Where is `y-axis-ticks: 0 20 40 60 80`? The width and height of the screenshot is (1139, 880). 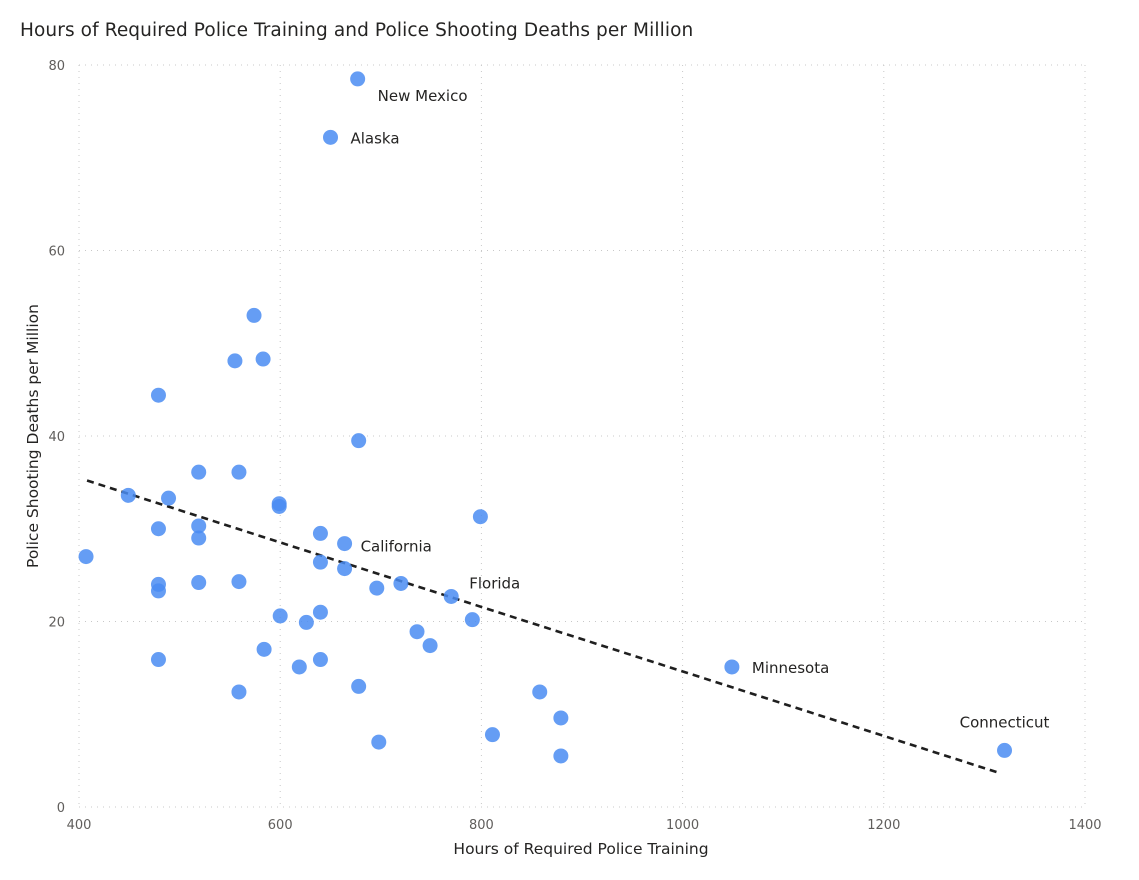 y-axis-ticks: 0 20 40 60 80 is located at coordinates (56, 437).